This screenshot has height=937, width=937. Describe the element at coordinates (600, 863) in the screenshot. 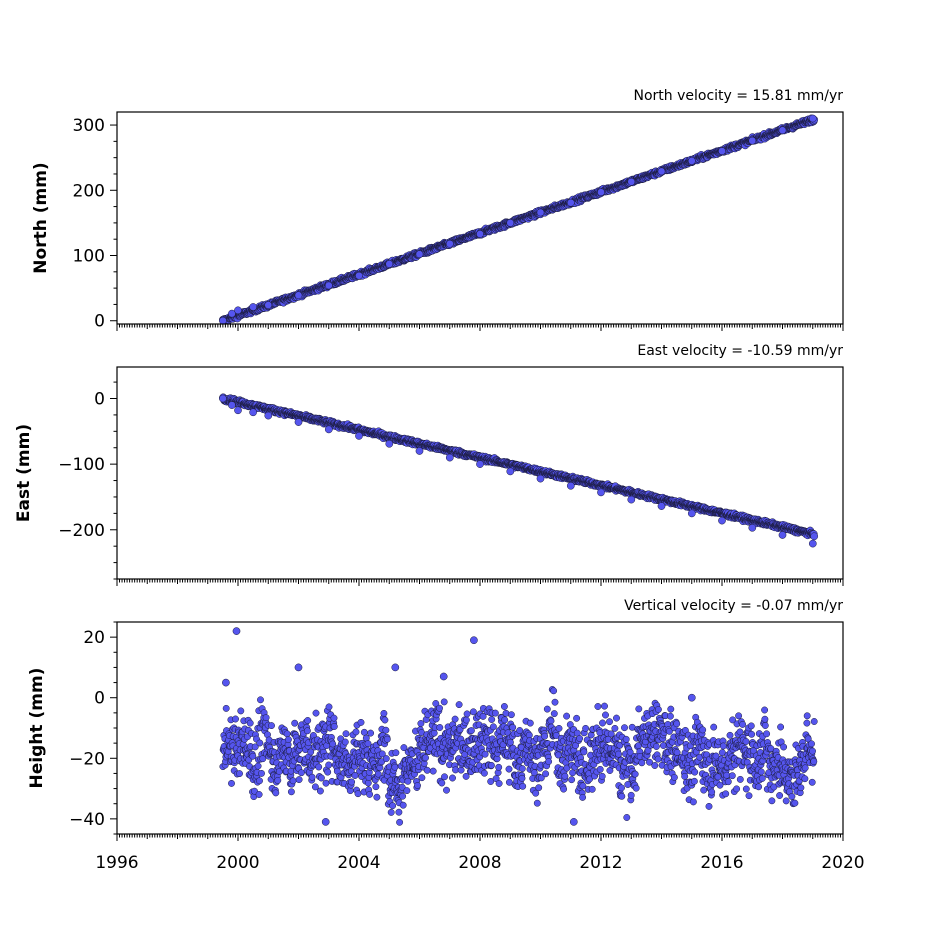

I see `x-tick-label: 2012` at that location.